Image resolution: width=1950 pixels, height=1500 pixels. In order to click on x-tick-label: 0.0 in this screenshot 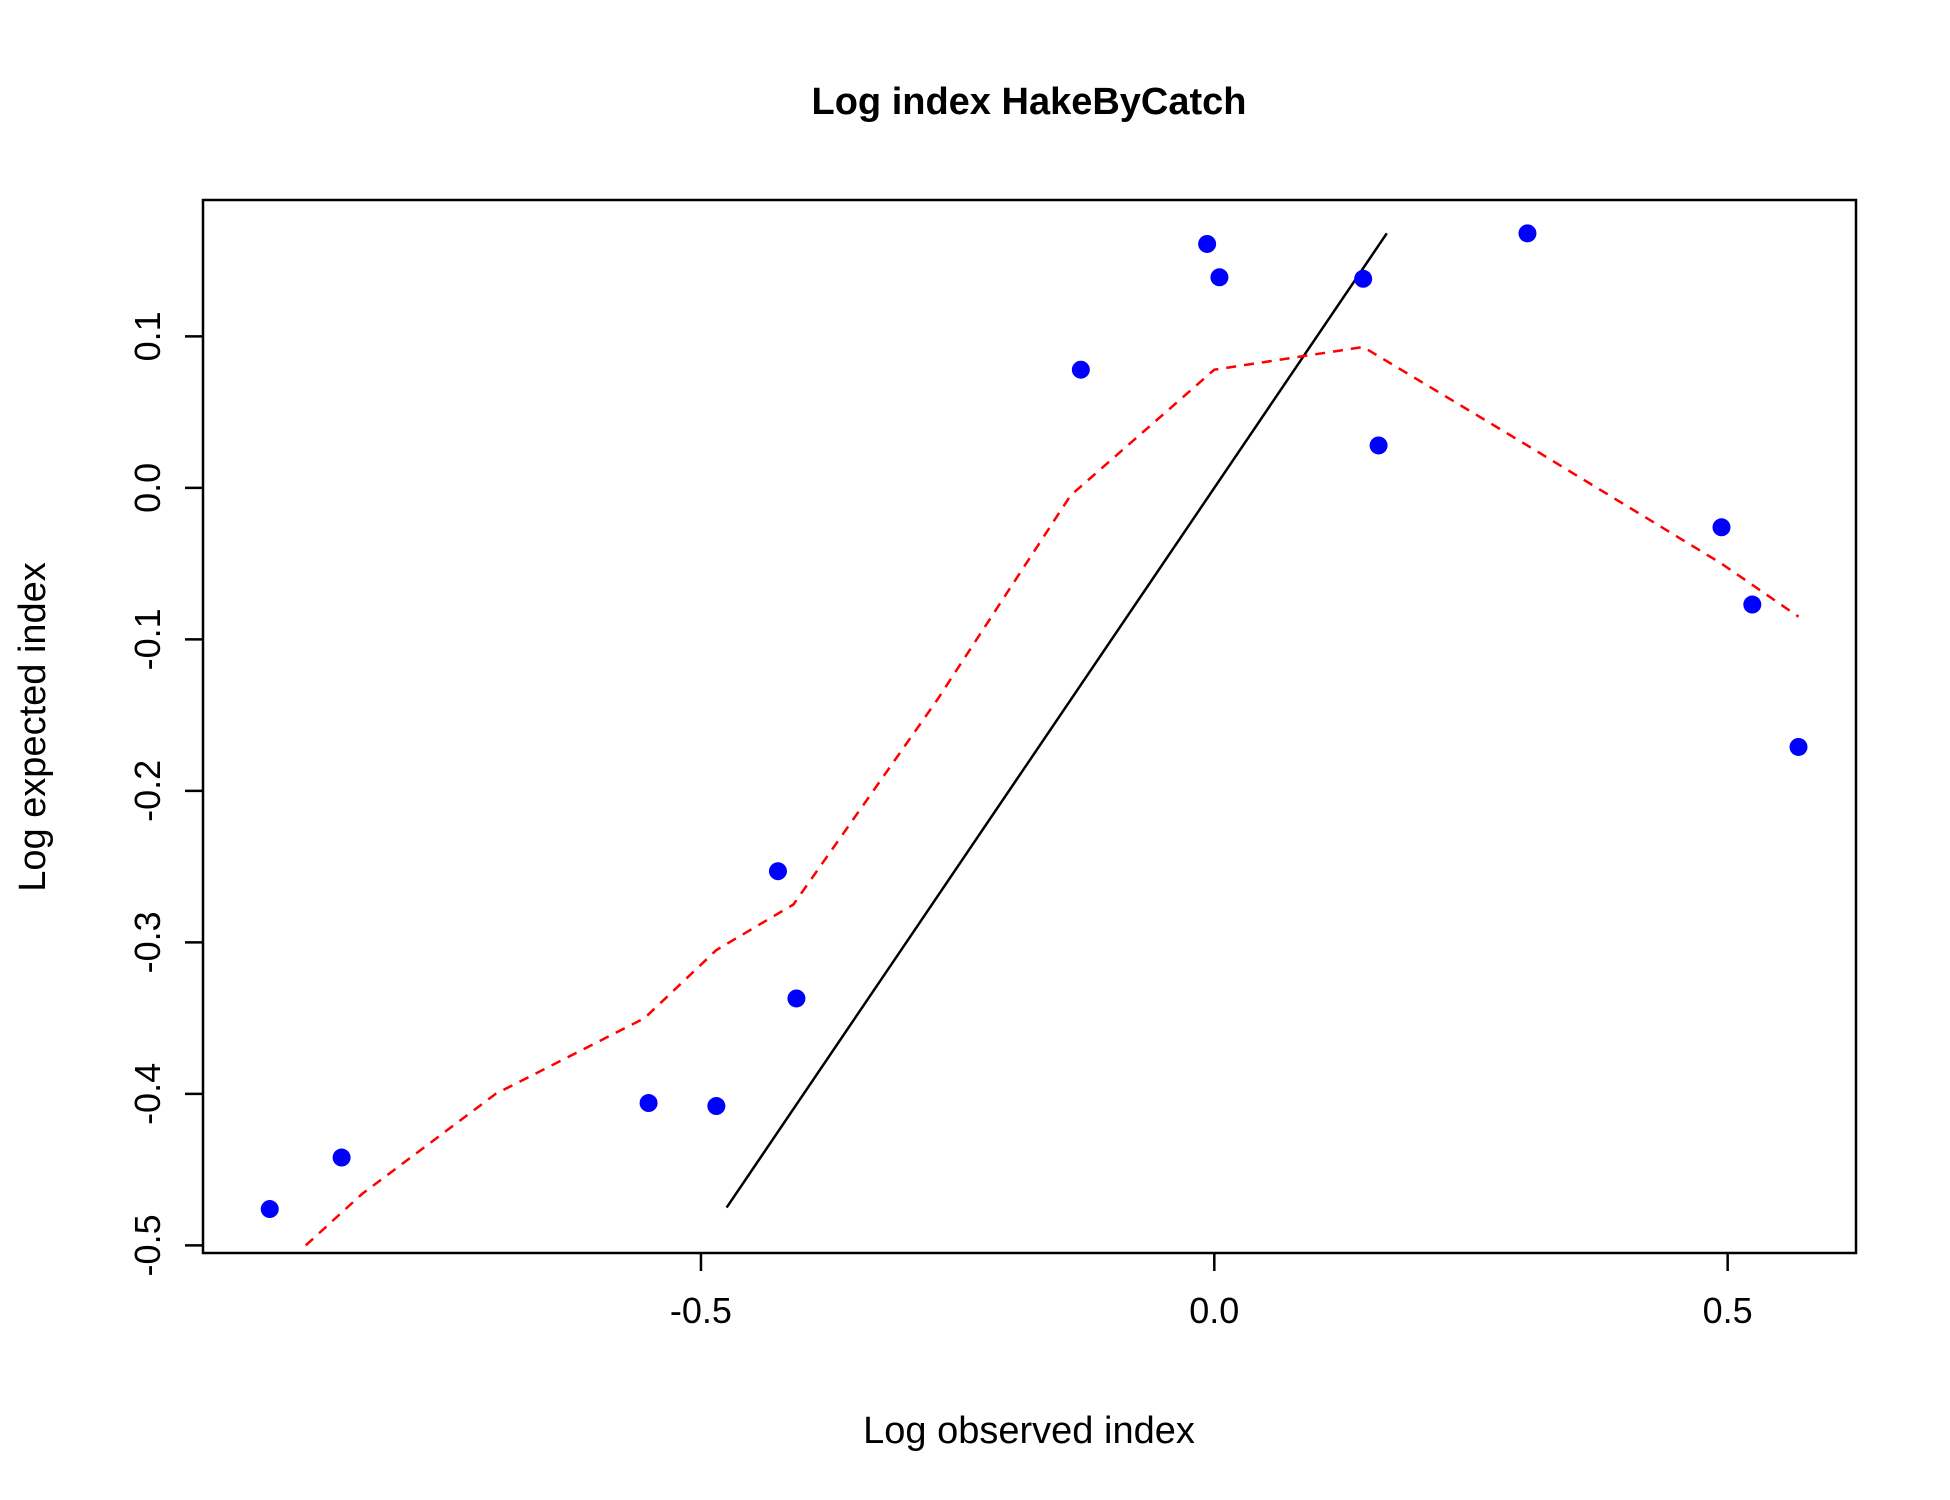, I will do `click(1214, 1310)`.